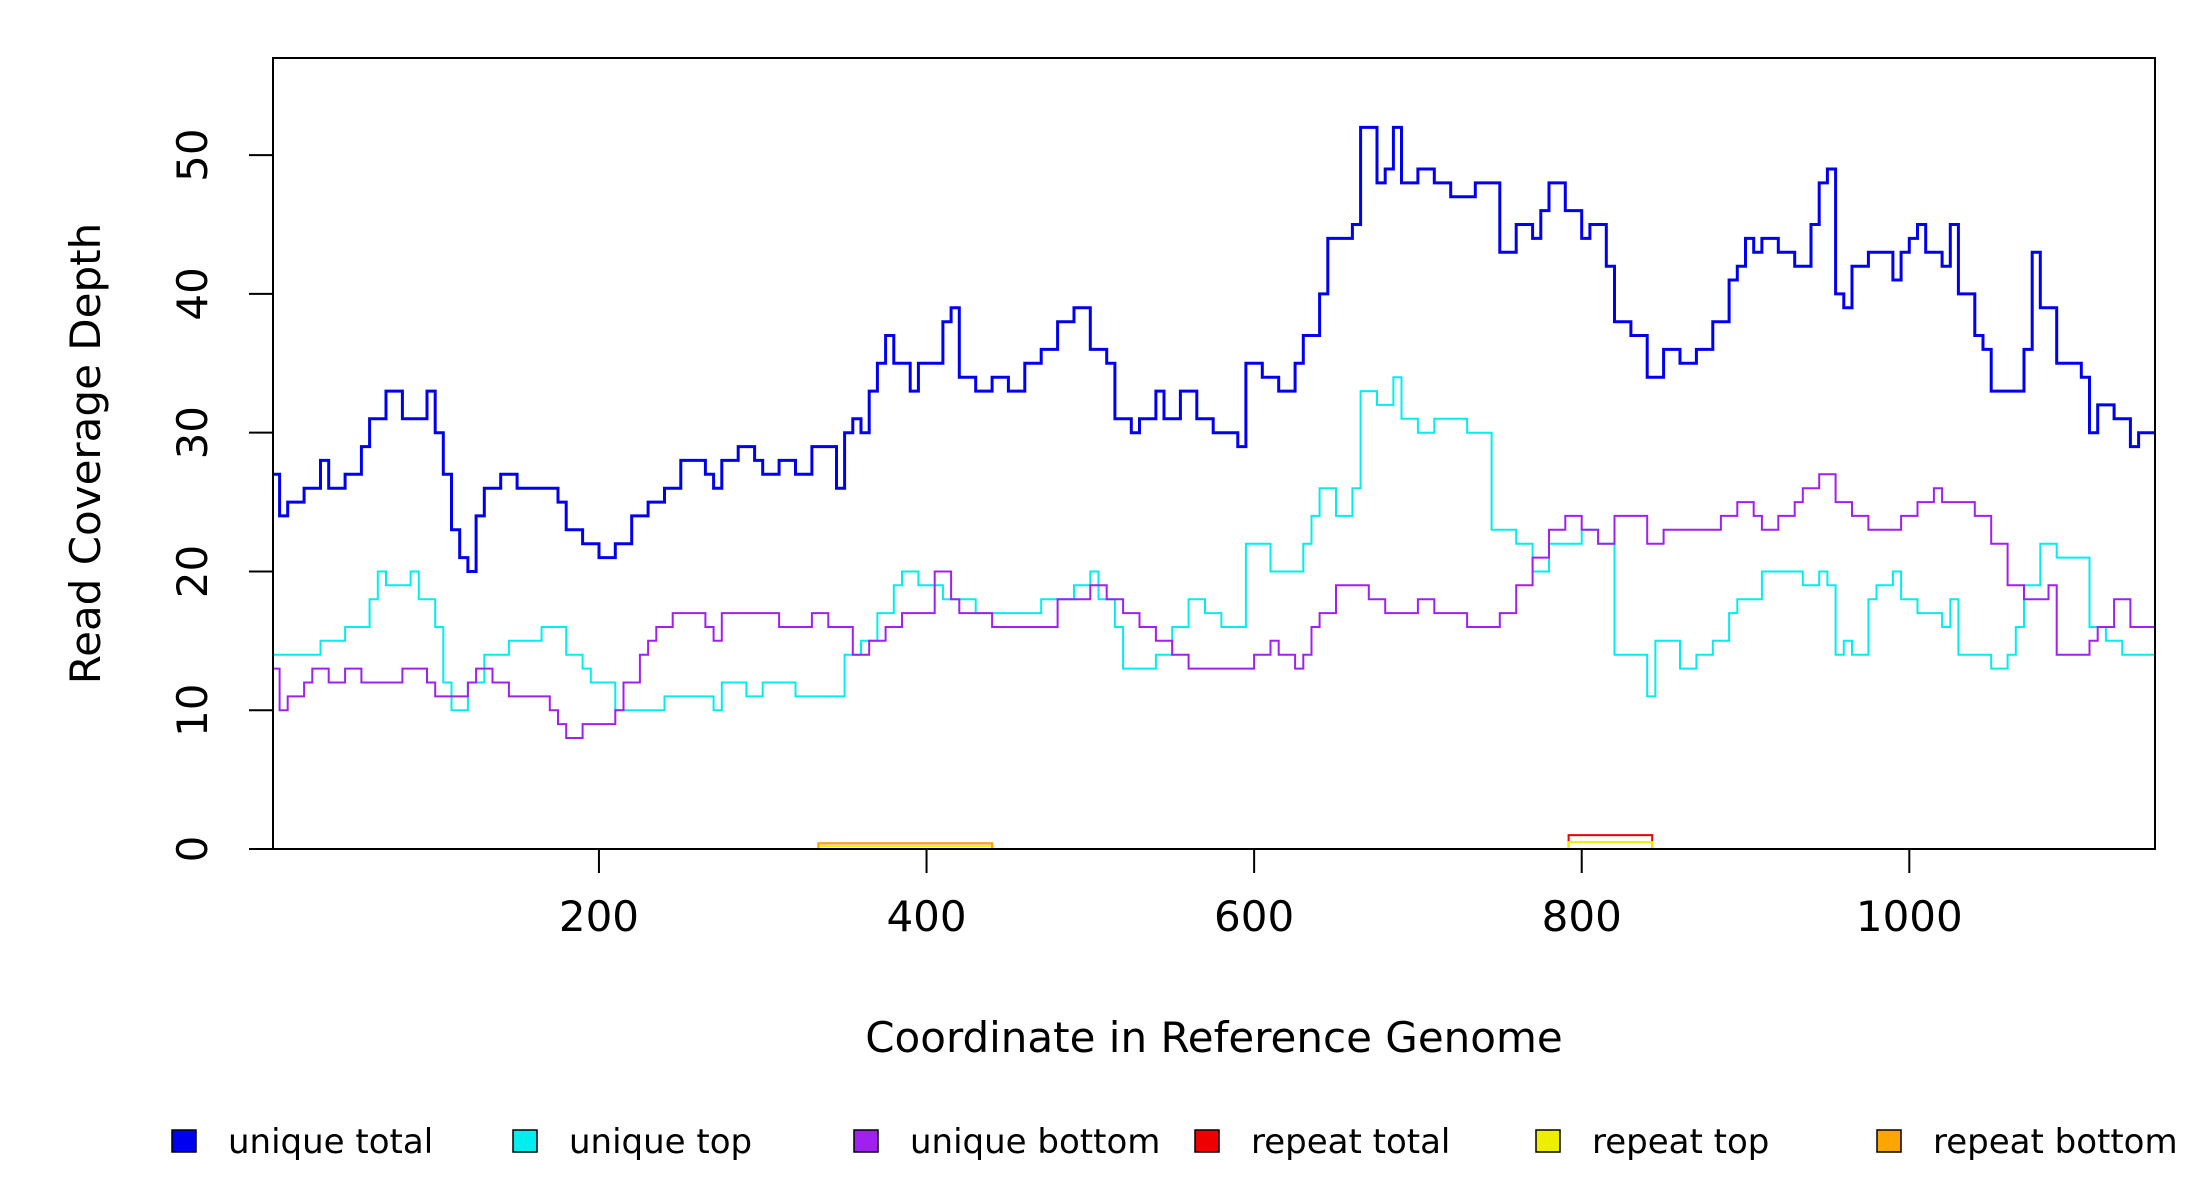  What do you see at coordinates (1909, 916) in the screenshot?
I see `x-tick-label: 1000` at bounding box center [1909, 916].